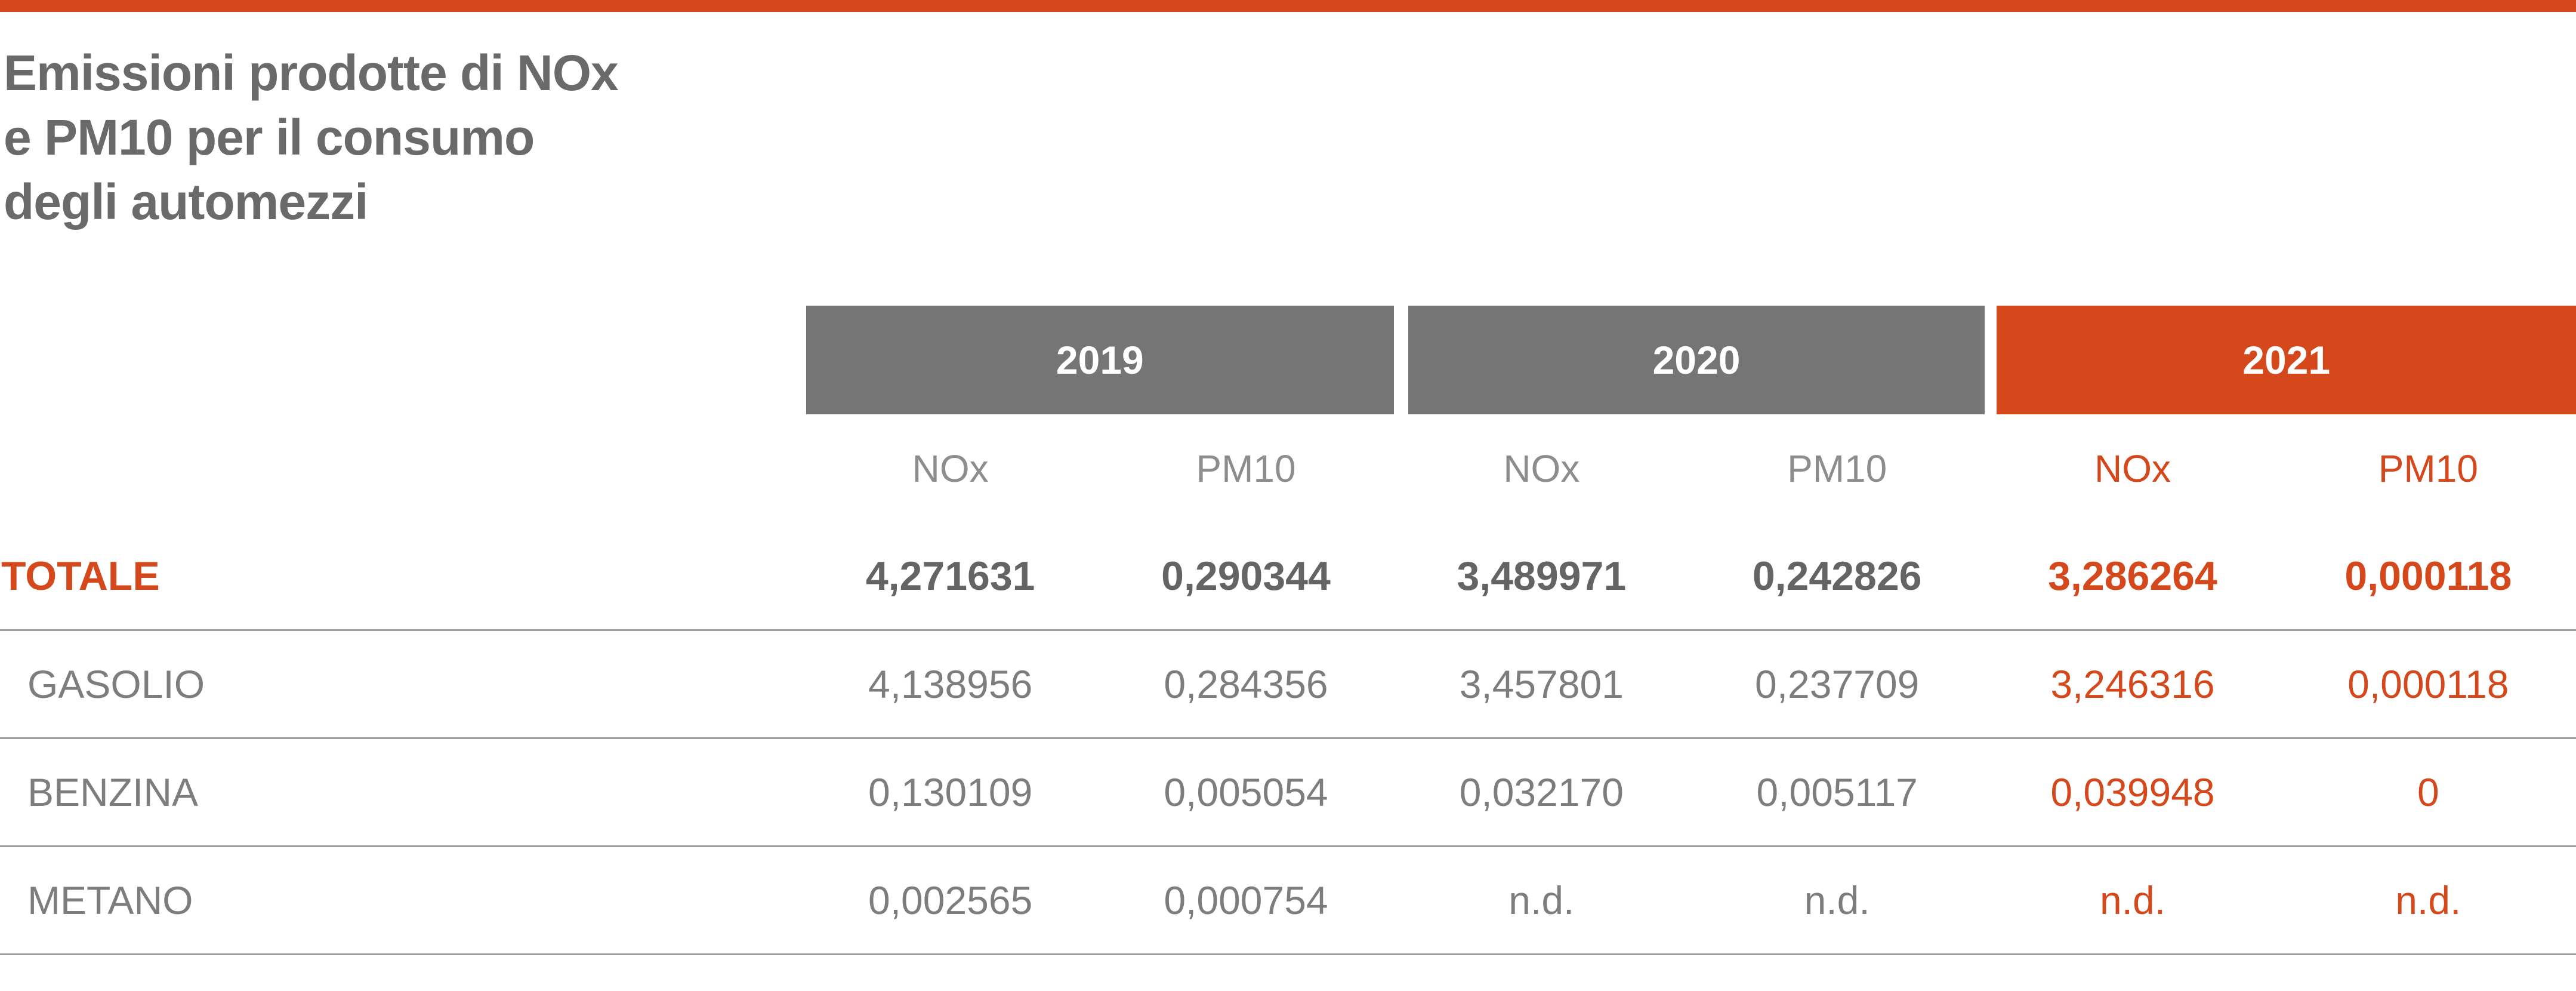 The height and width of the screenshot is (991, 2576). I want to click on cell-totale-pm10-2021: 0,000118, so click(2428, 576).